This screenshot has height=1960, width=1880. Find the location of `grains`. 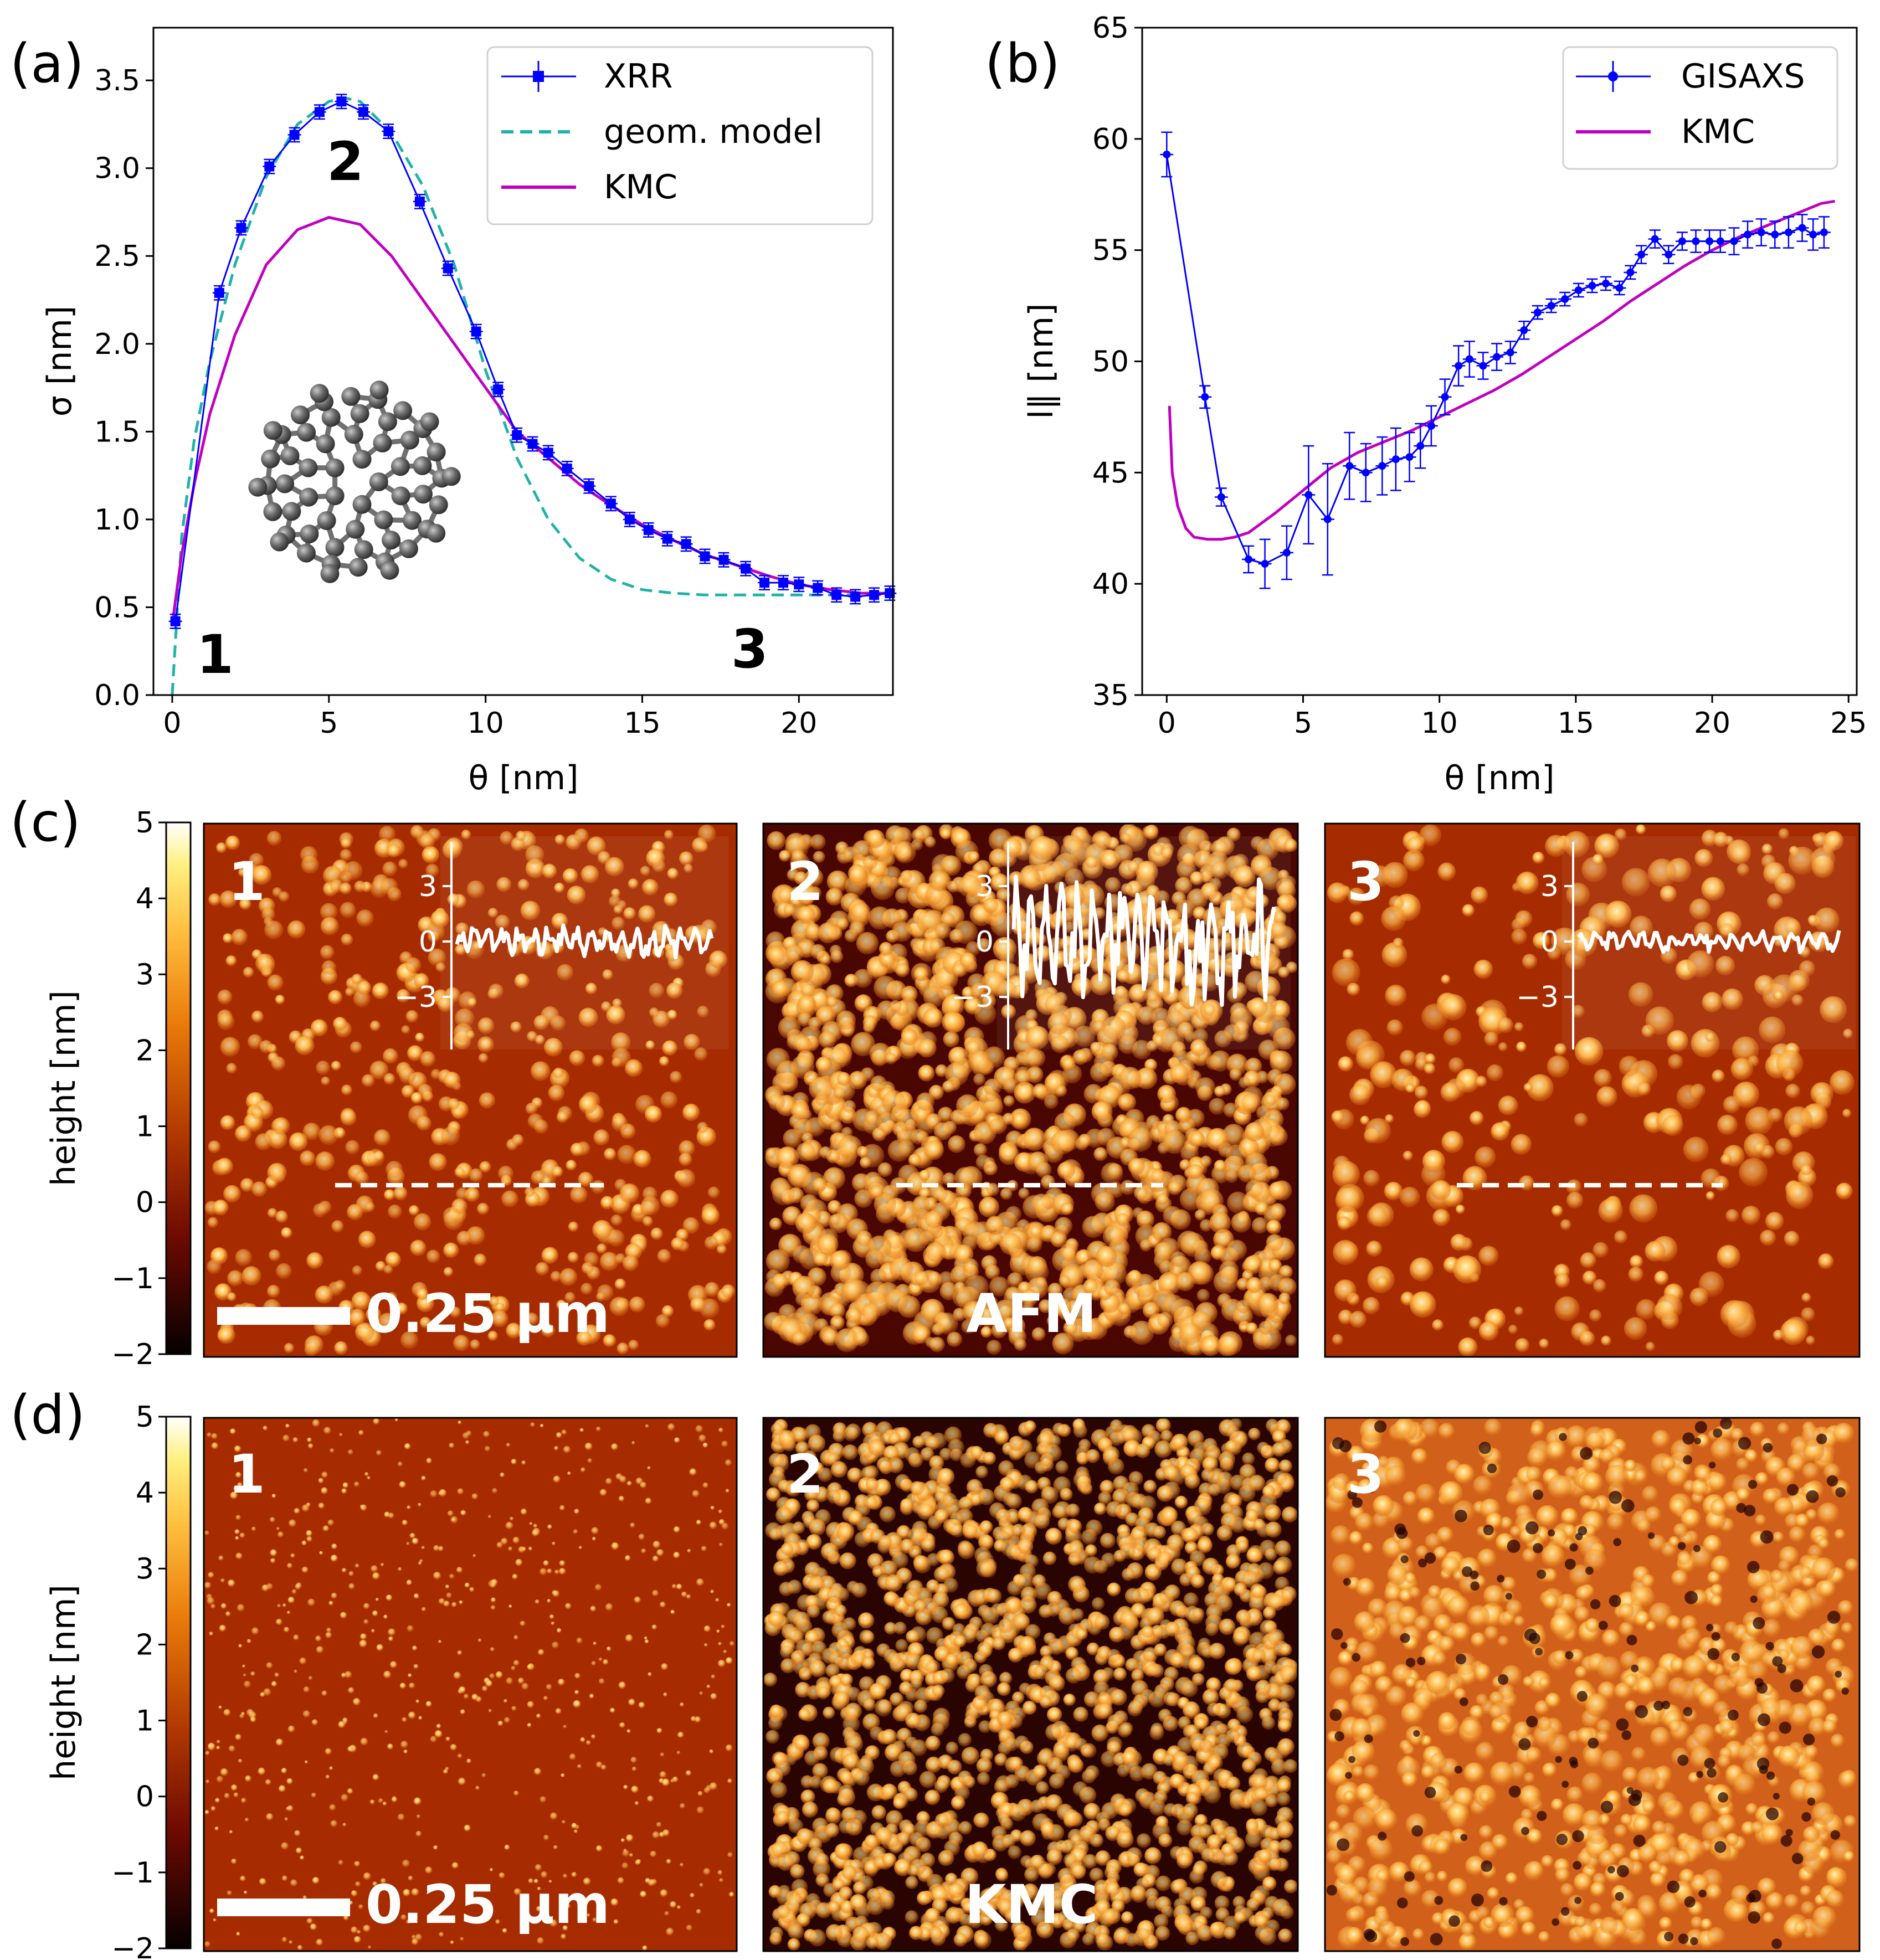

grains is located at coordinates (1031, 1090).